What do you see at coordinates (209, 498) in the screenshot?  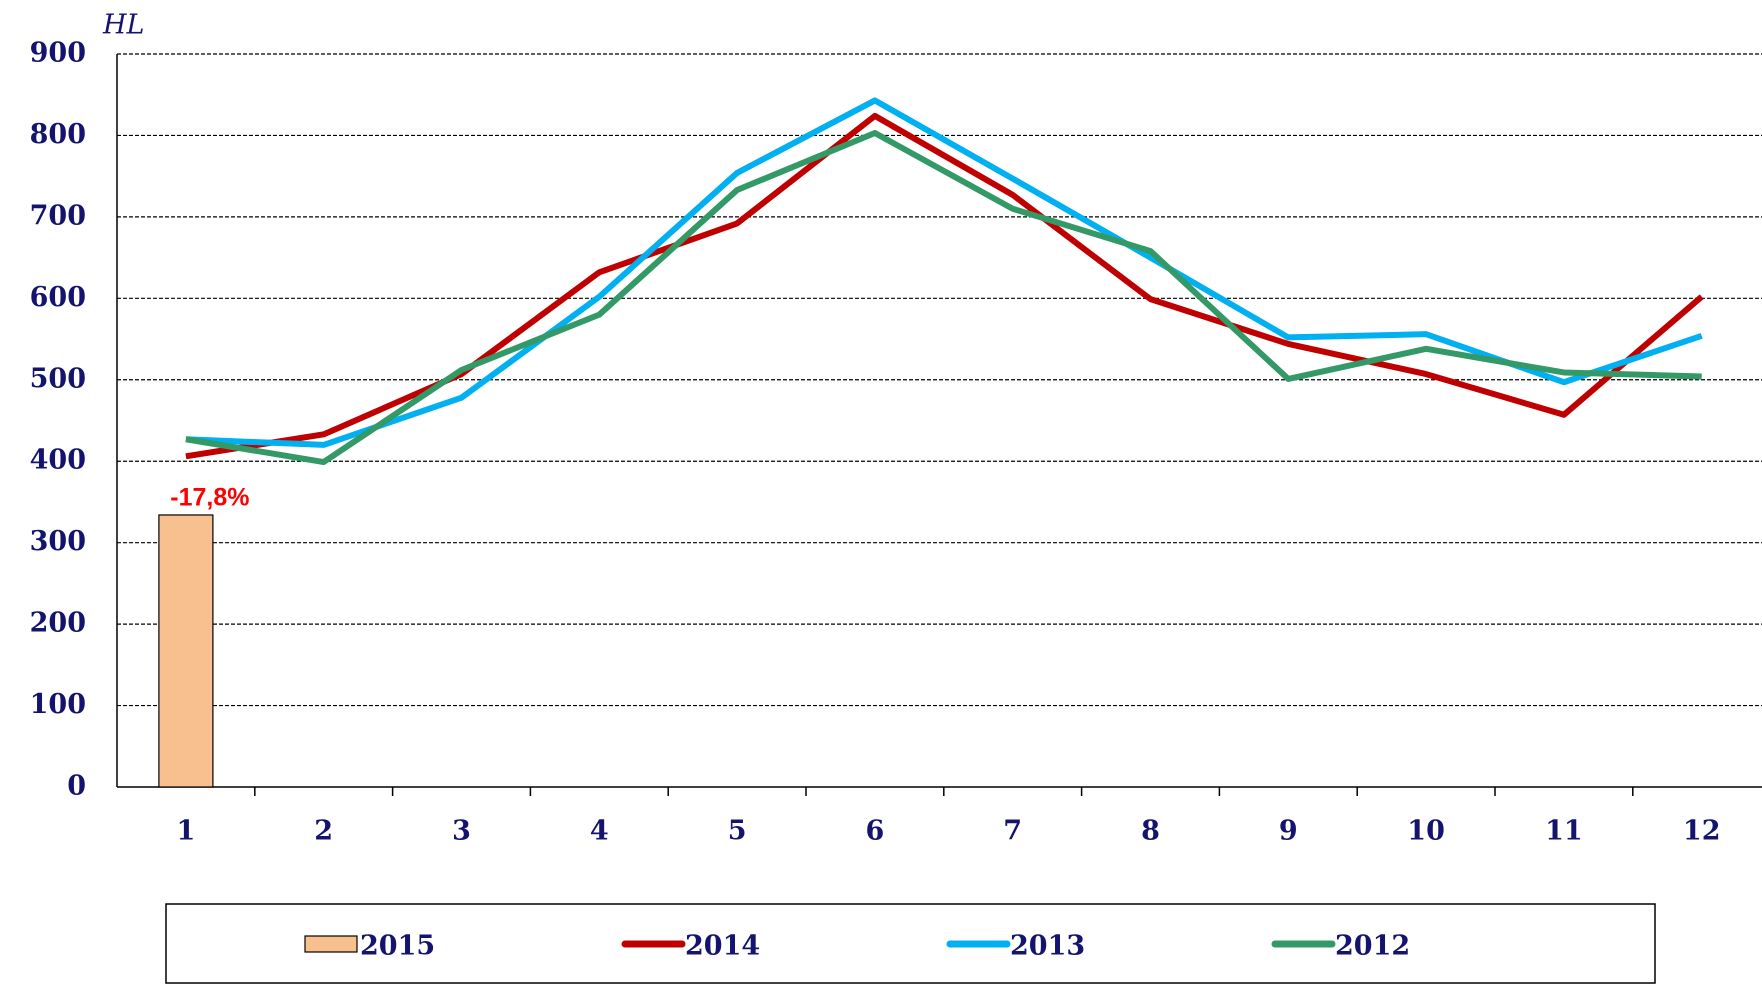 I see `annotation: -17,8%` at bounding box center [209, 498].